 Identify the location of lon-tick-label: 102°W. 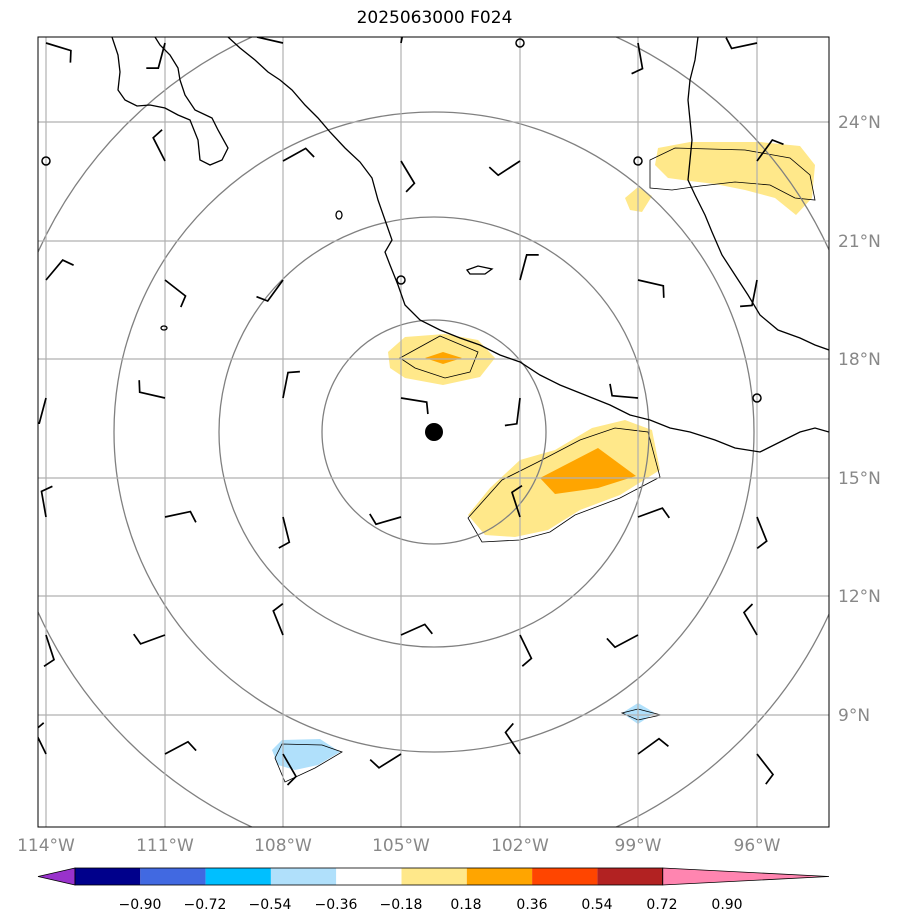
(520, 846).